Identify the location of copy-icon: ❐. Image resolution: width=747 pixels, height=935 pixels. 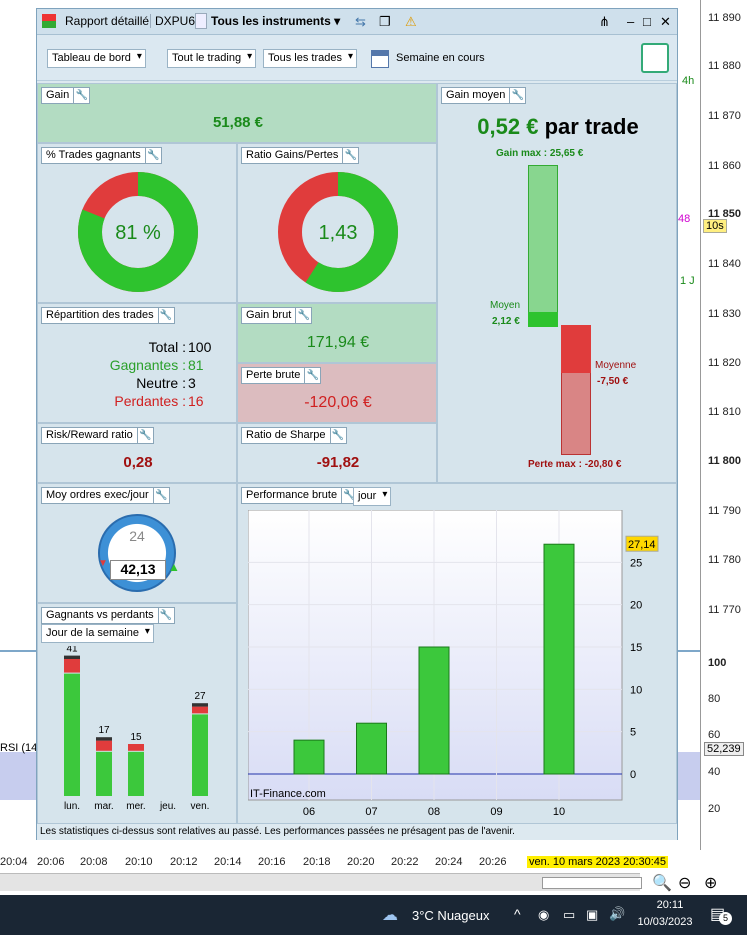
(385, 21).